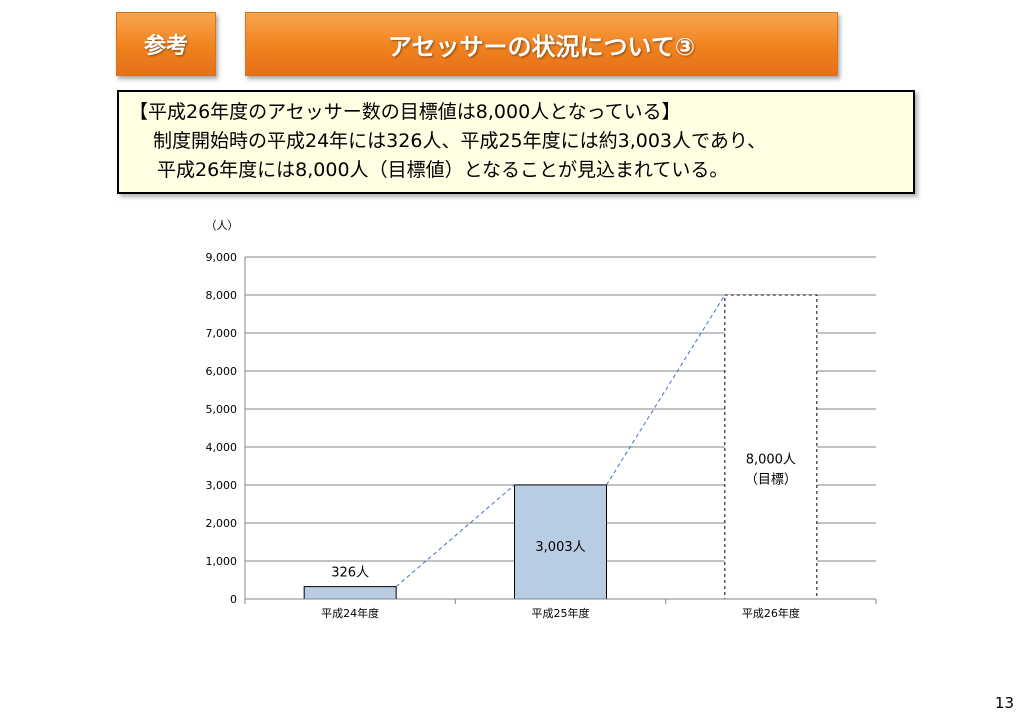 Image resolution: width=1024 pixels, height=722 pixels. What do you see at coordinates (222, 225) in the screenshot?
I see `y-axis-label: （人）` at bounding box center [222, 225].